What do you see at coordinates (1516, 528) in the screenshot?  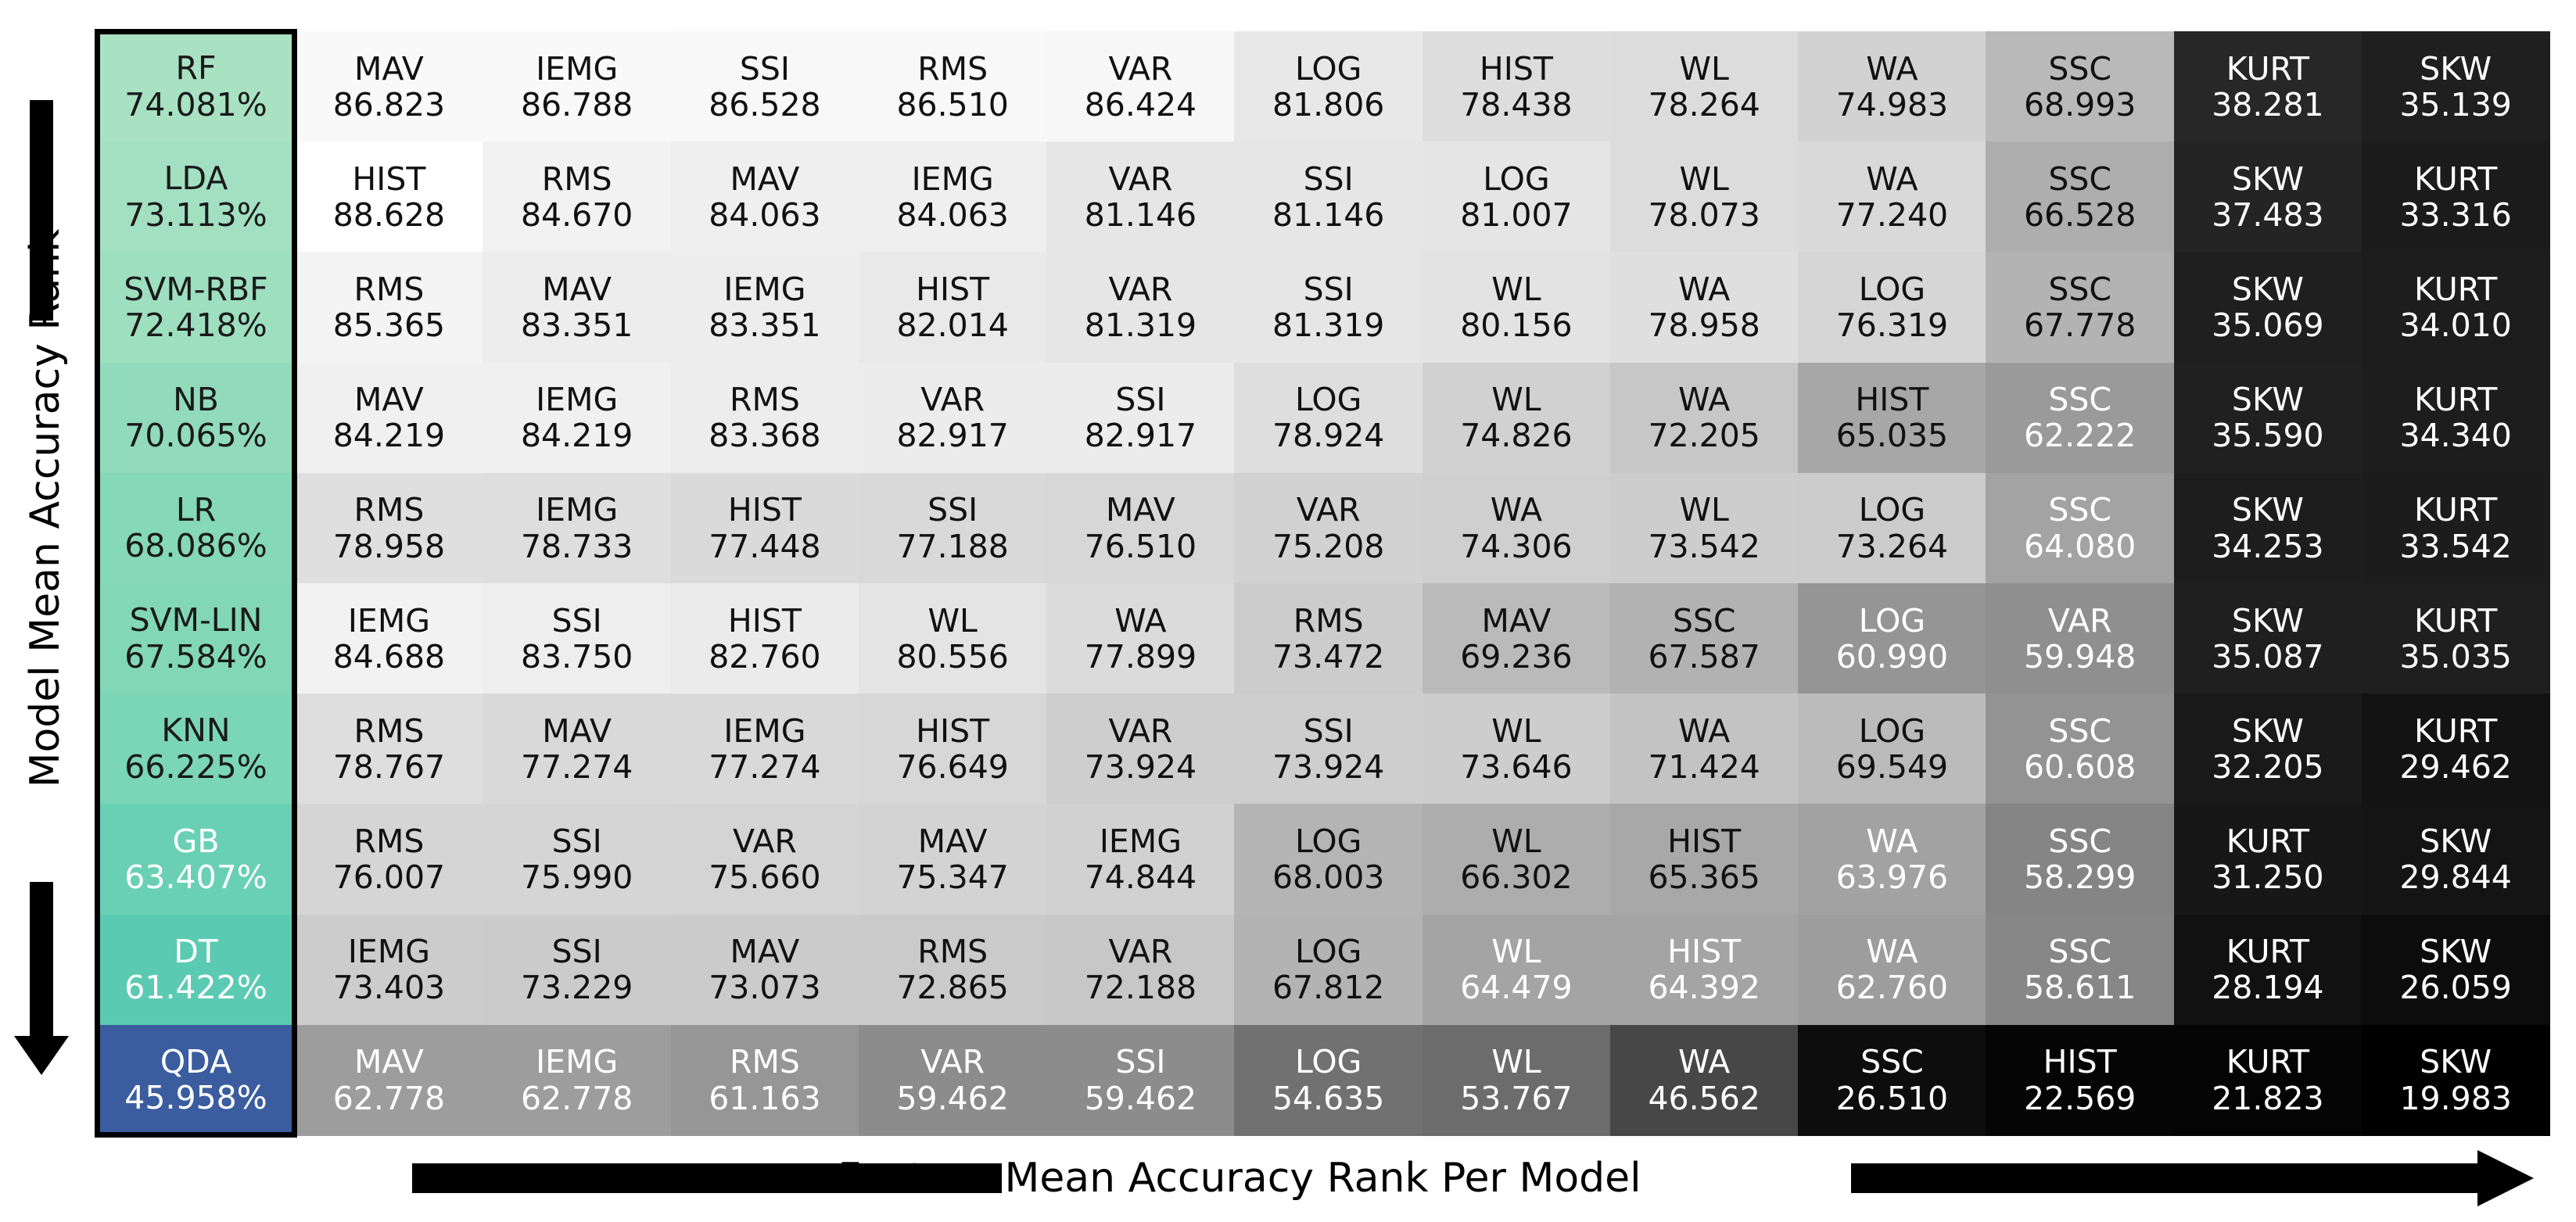 I see `feature-cell: WA 74.306` at bounding box center [1516, 528].